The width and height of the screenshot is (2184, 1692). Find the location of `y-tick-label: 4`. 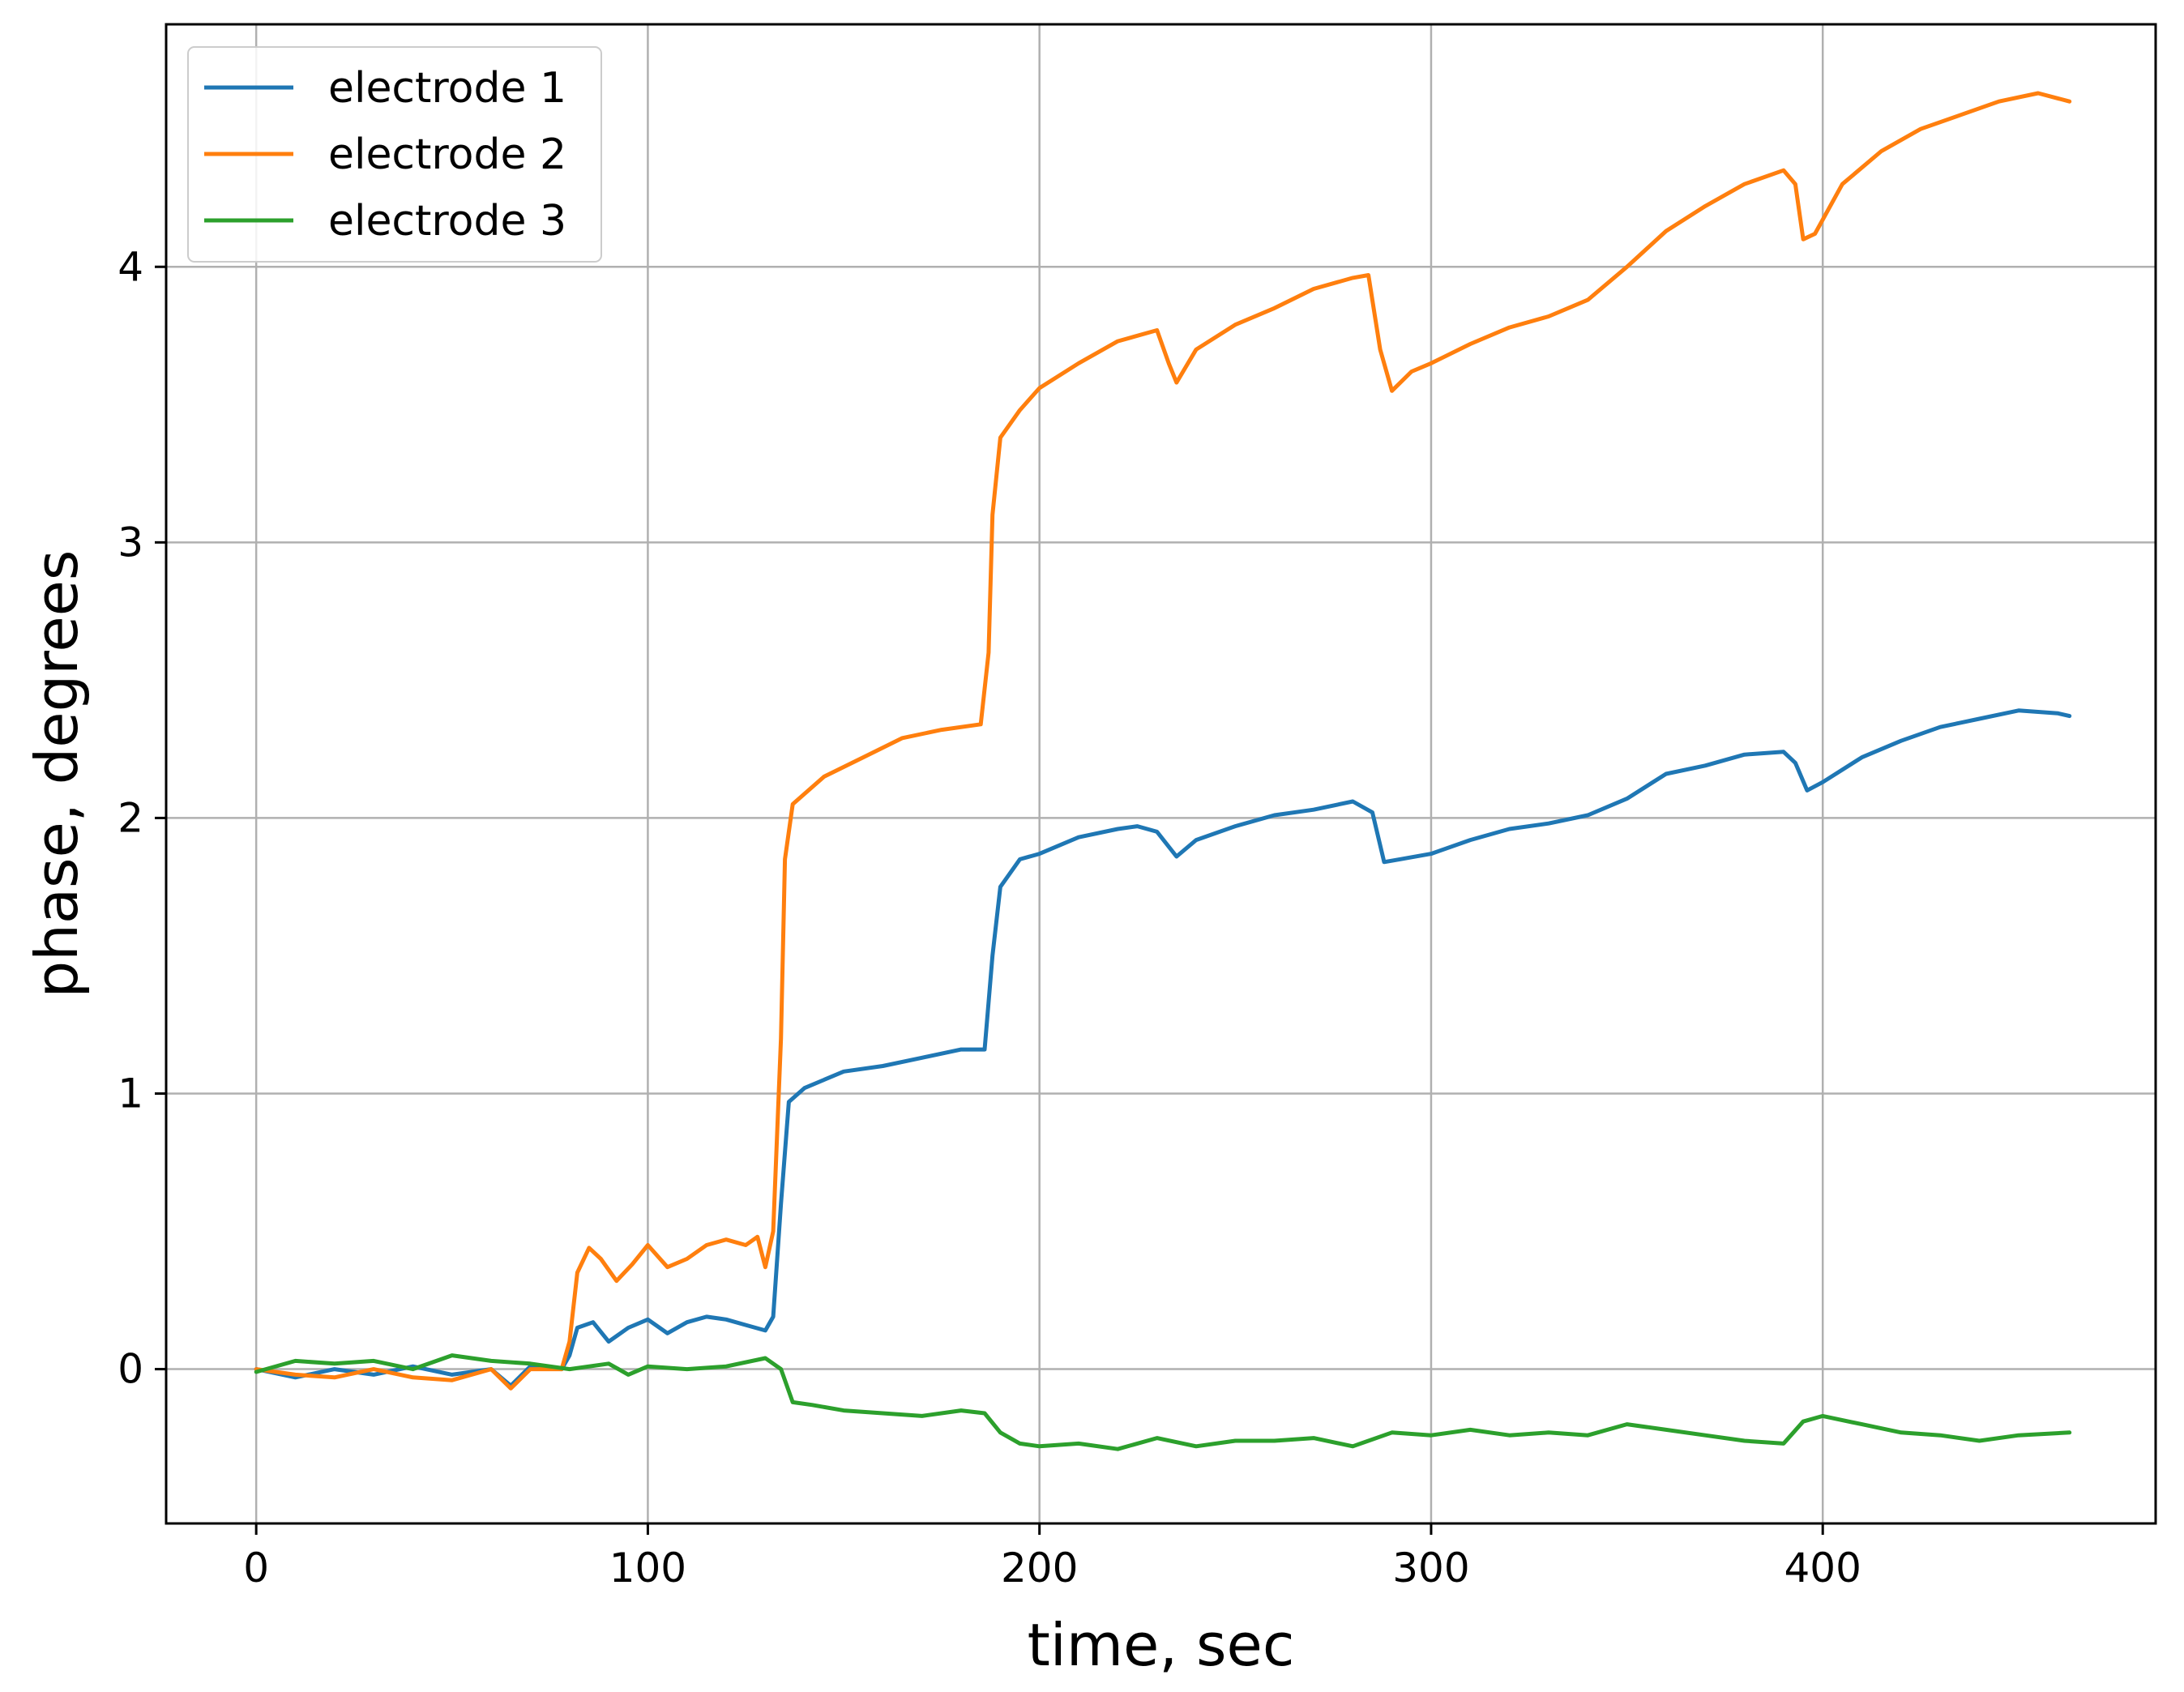

y-tick-label: 4 is located at coordinates (130, 266).